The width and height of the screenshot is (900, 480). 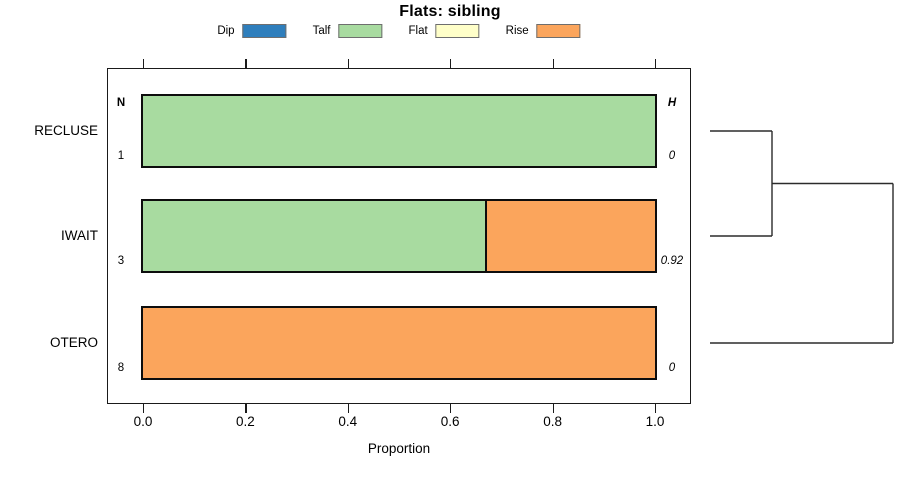 What do you see at coordinates (399, 31) in the screenshot?
I see `legend: Dip Talf Flat Rise` at bounding box center [399, 31].